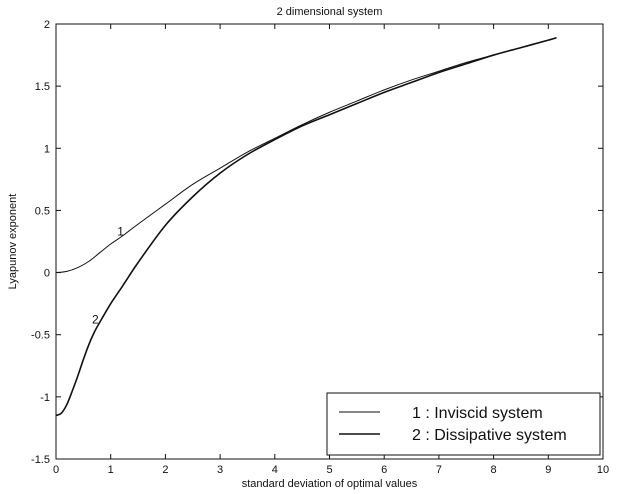 Image resolution: width=617 pixels, height=494 pixels. Describe the element at coordinates (40, 460) in the screenshot. I see `y-tick-label: -1.5` at that location.